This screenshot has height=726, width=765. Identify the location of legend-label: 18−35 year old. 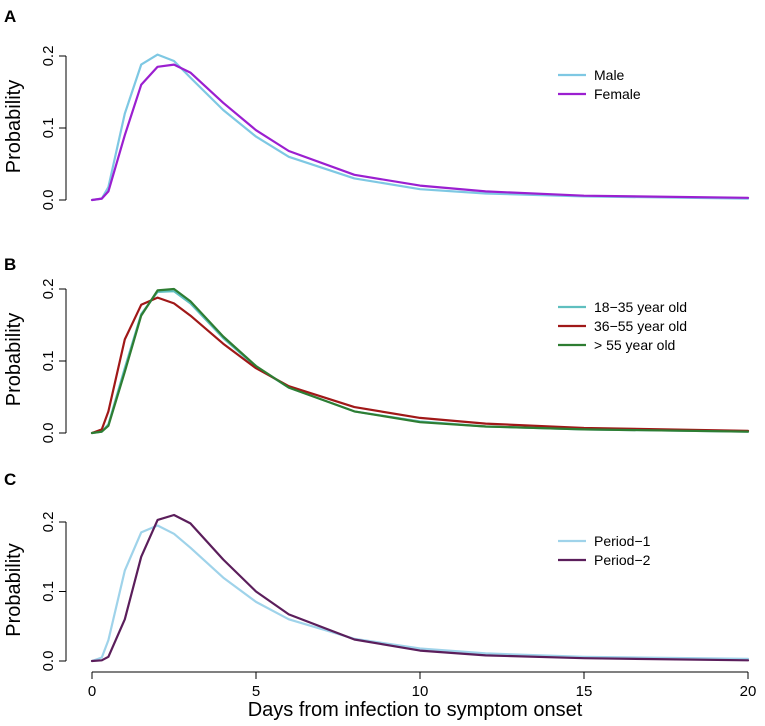
(640, 307).